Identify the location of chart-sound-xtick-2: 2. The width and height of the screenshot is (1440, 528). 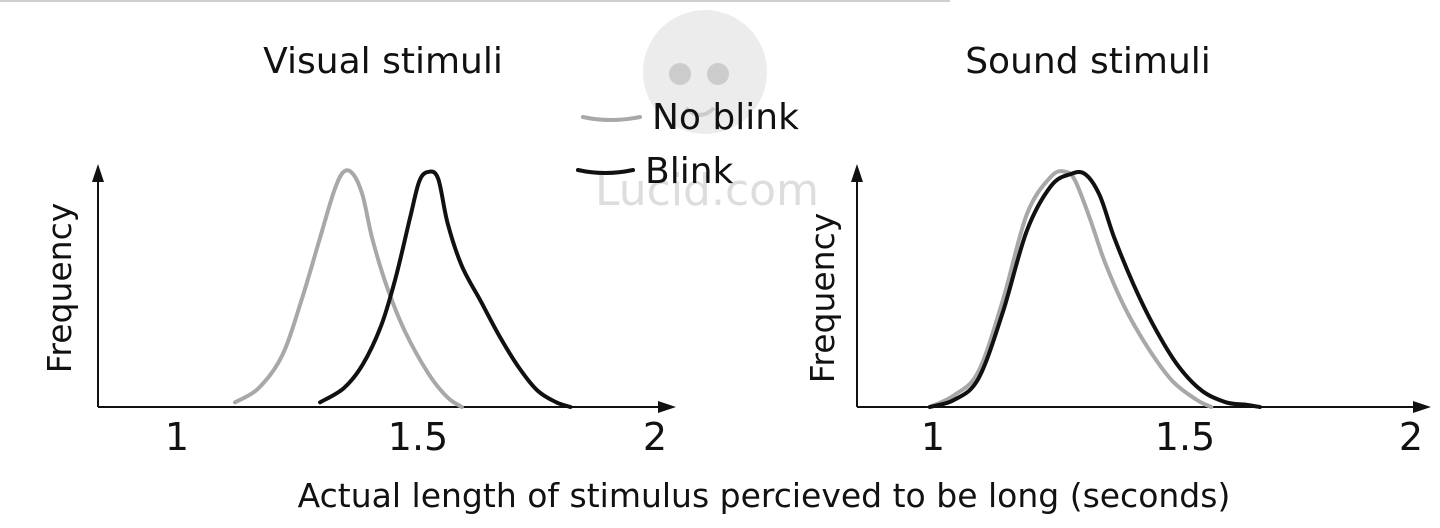
(1411, 437).